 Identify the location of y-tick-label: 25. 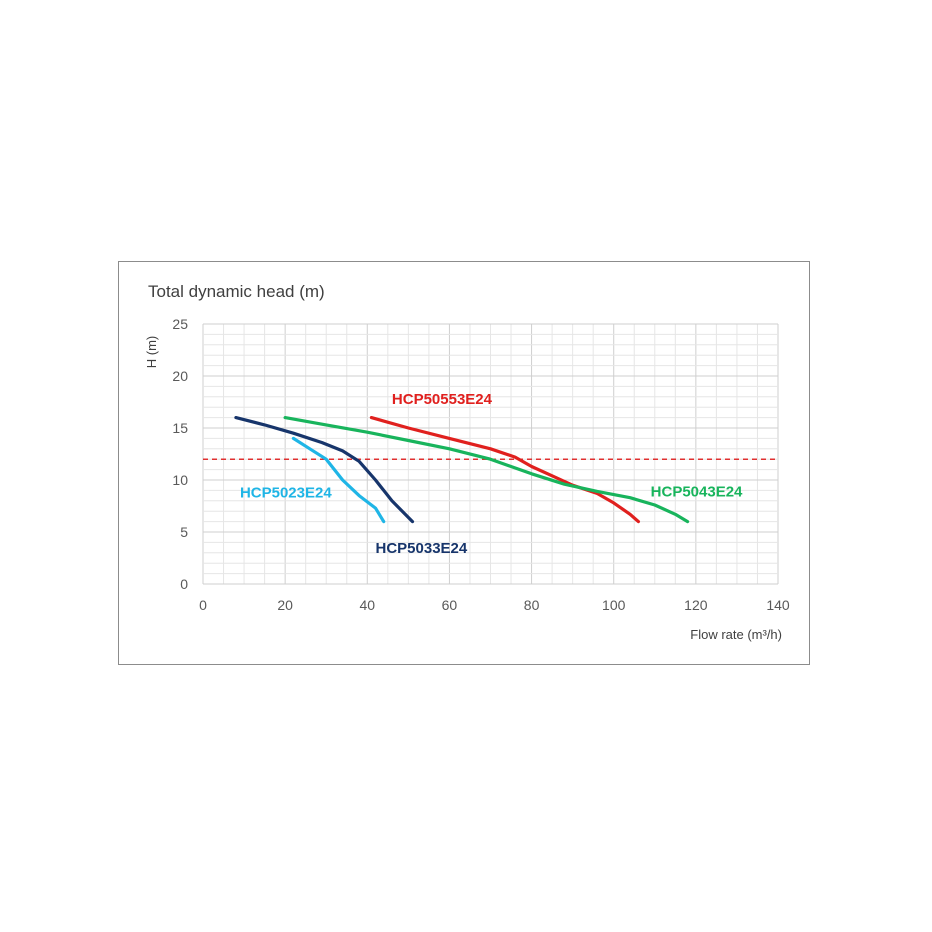
(180, 324).